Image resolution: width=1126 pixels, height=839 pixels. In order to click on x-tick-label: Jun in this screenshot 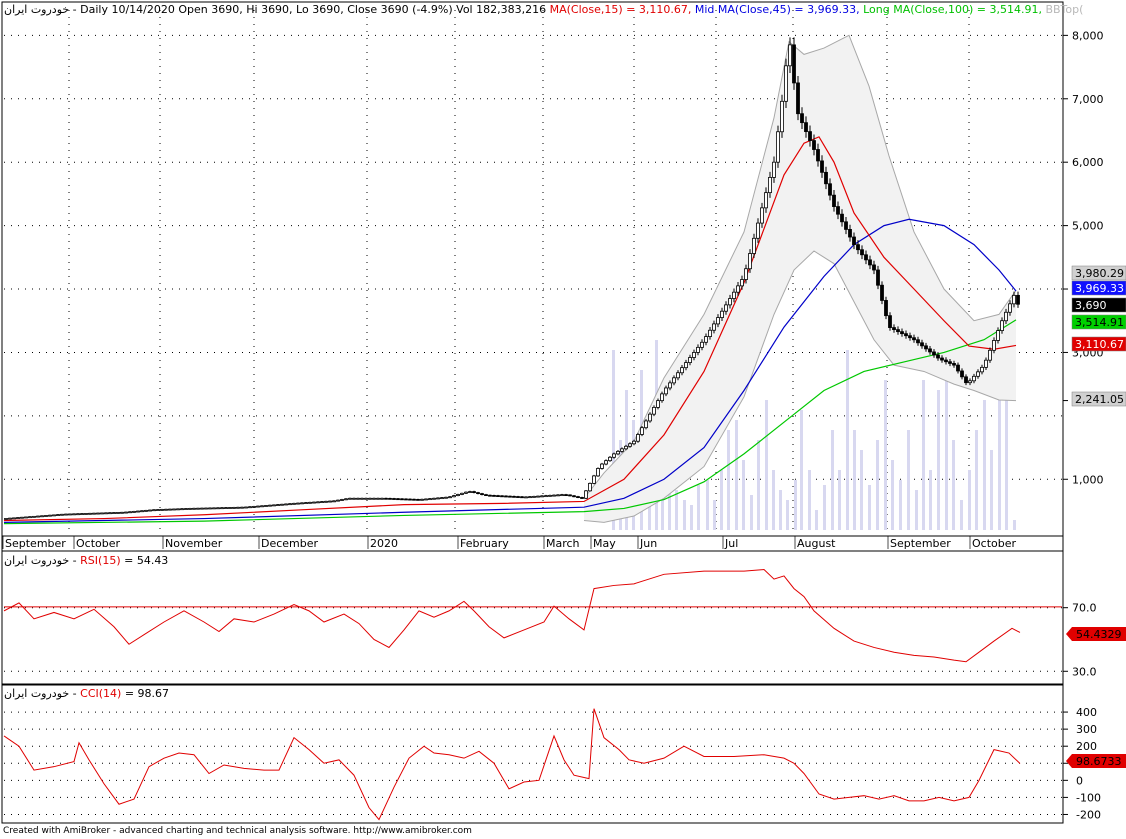, I will do `click(648, 543)`.